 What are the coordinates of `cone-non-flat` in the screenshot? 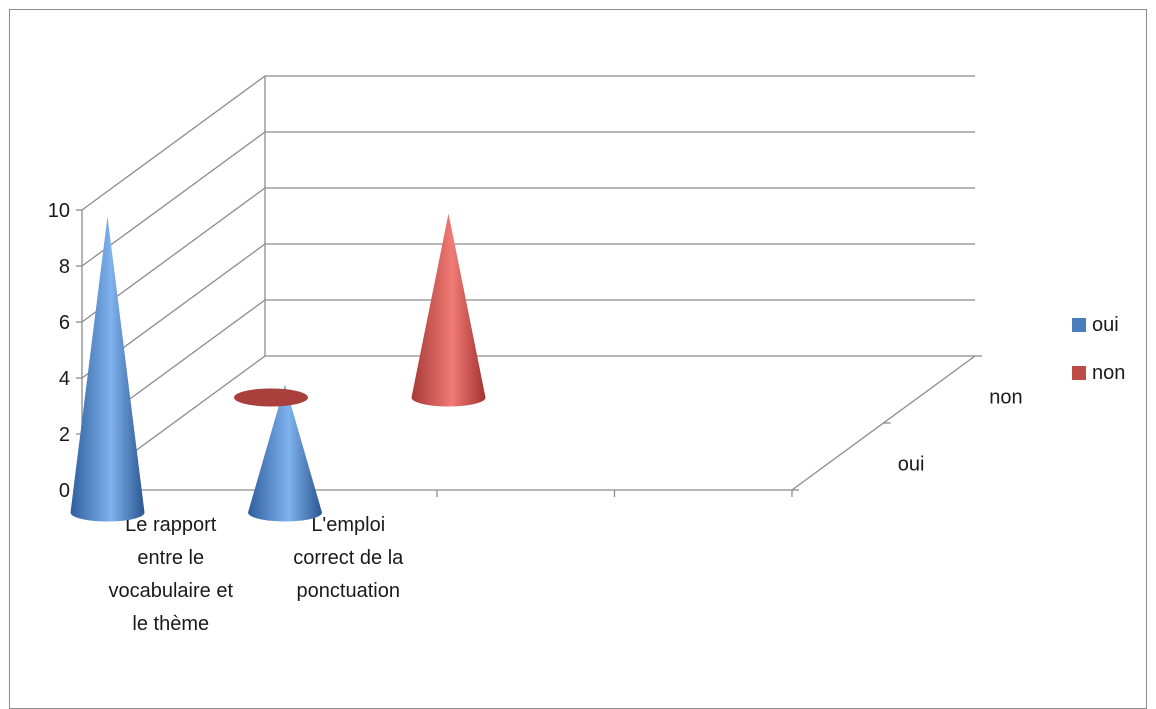 It's located at (271, 397).